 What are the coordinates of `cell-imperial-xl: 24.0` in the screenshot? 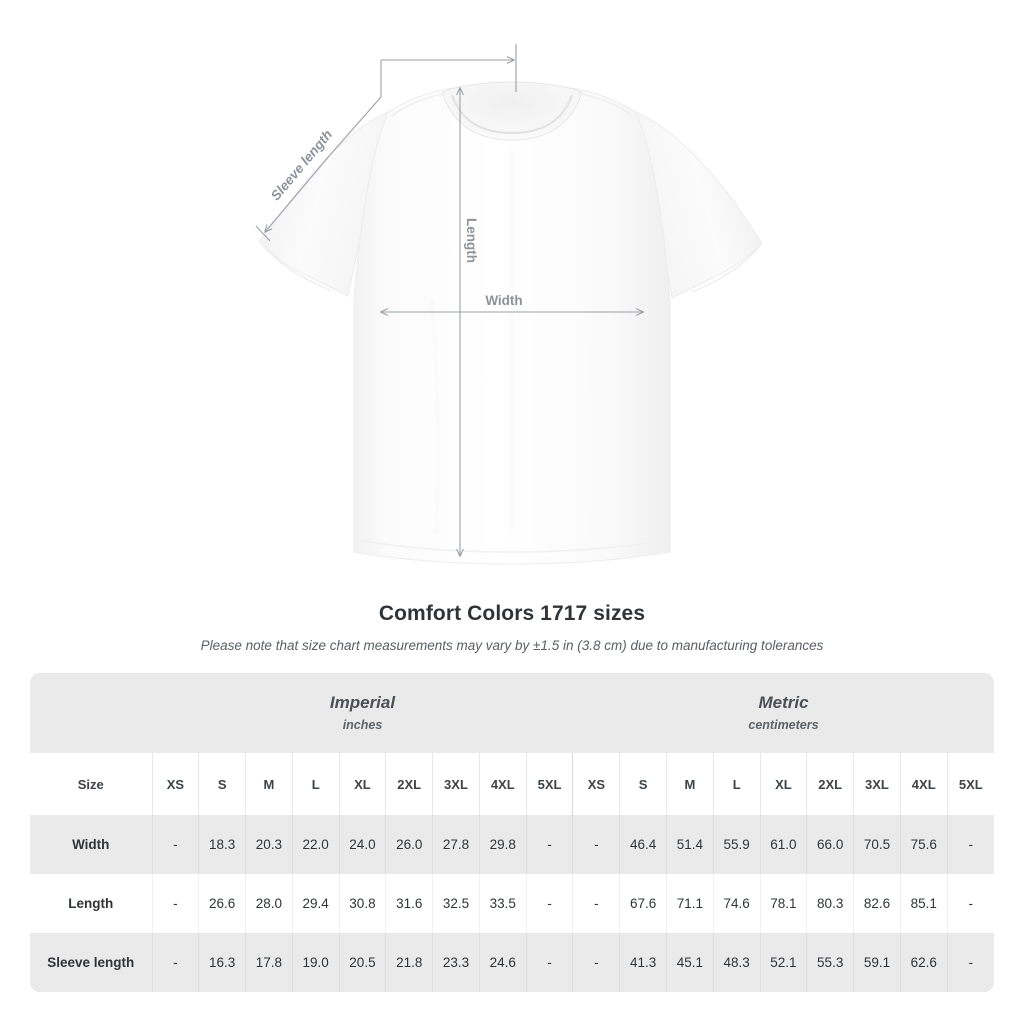 It's located at (362, 844).